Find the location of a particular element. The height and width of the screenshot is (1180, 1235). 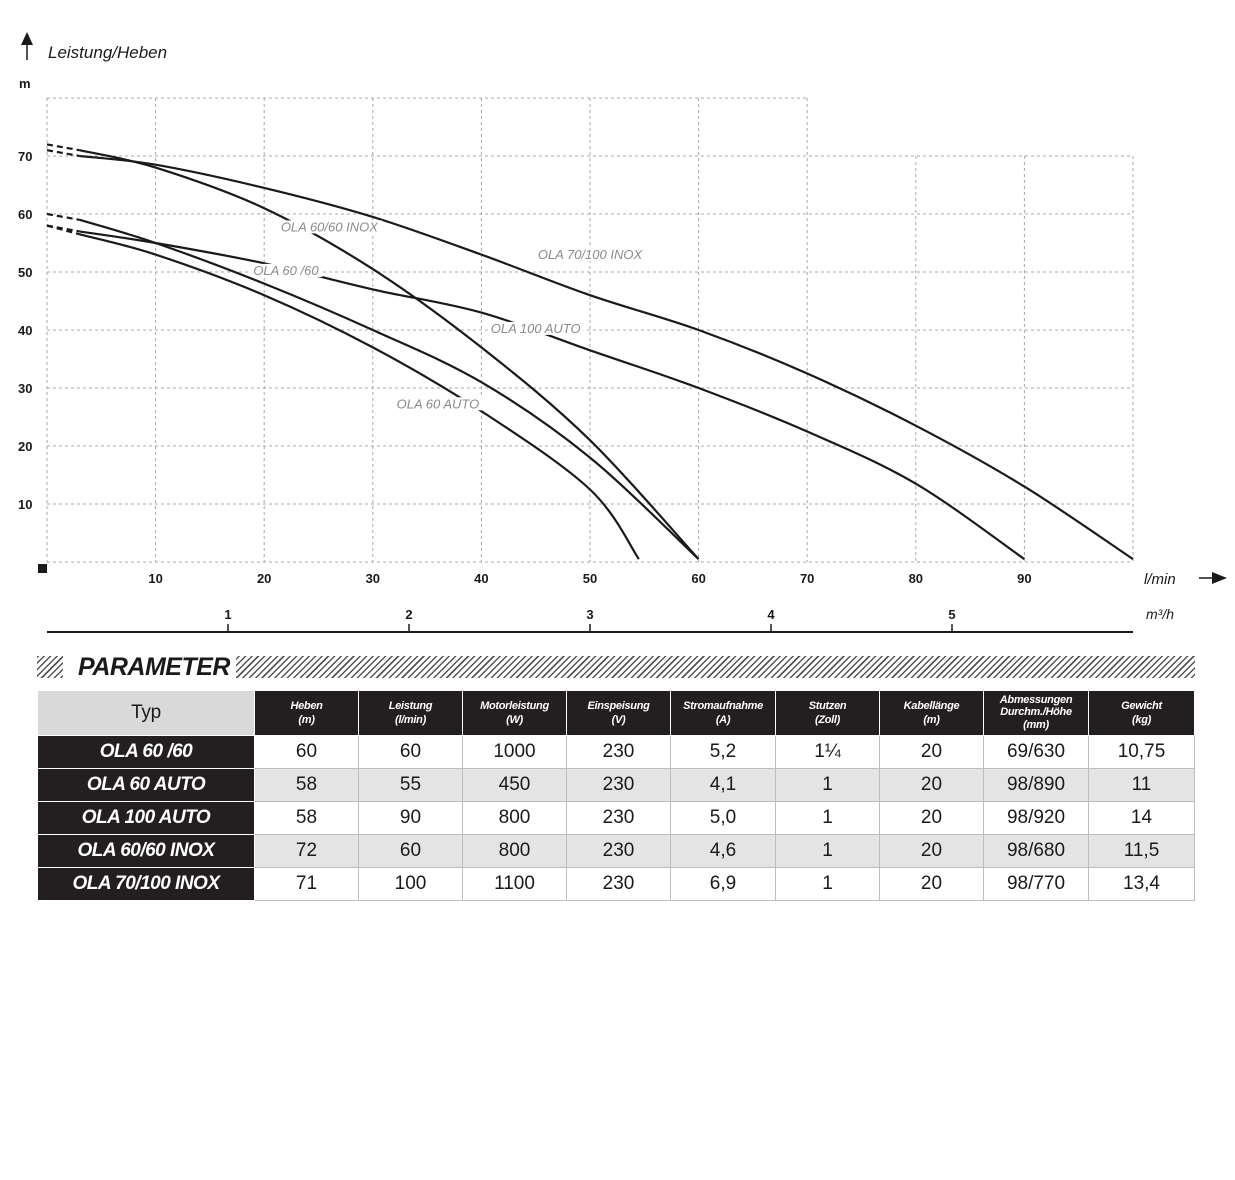

y-tick-label: 60 is located at coordinates (25, 214).